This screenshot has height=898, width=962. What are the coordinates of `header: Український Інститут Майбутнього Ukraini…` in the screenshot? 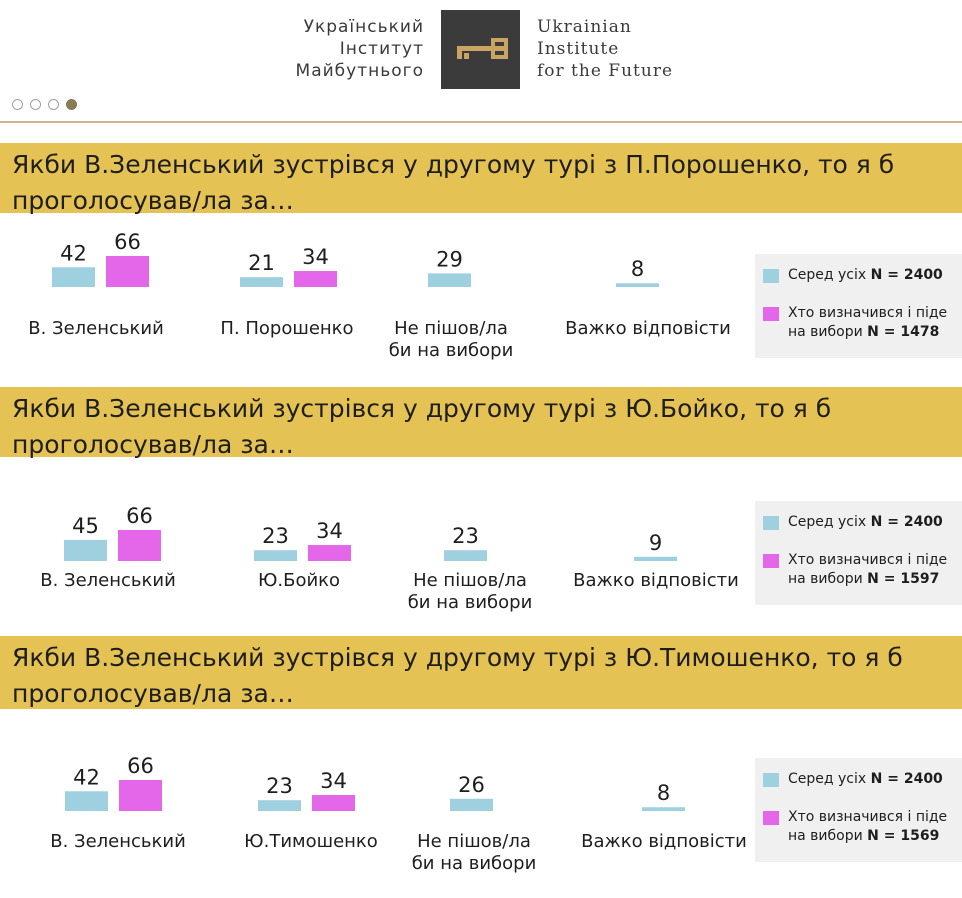 It's located at (481, 62).